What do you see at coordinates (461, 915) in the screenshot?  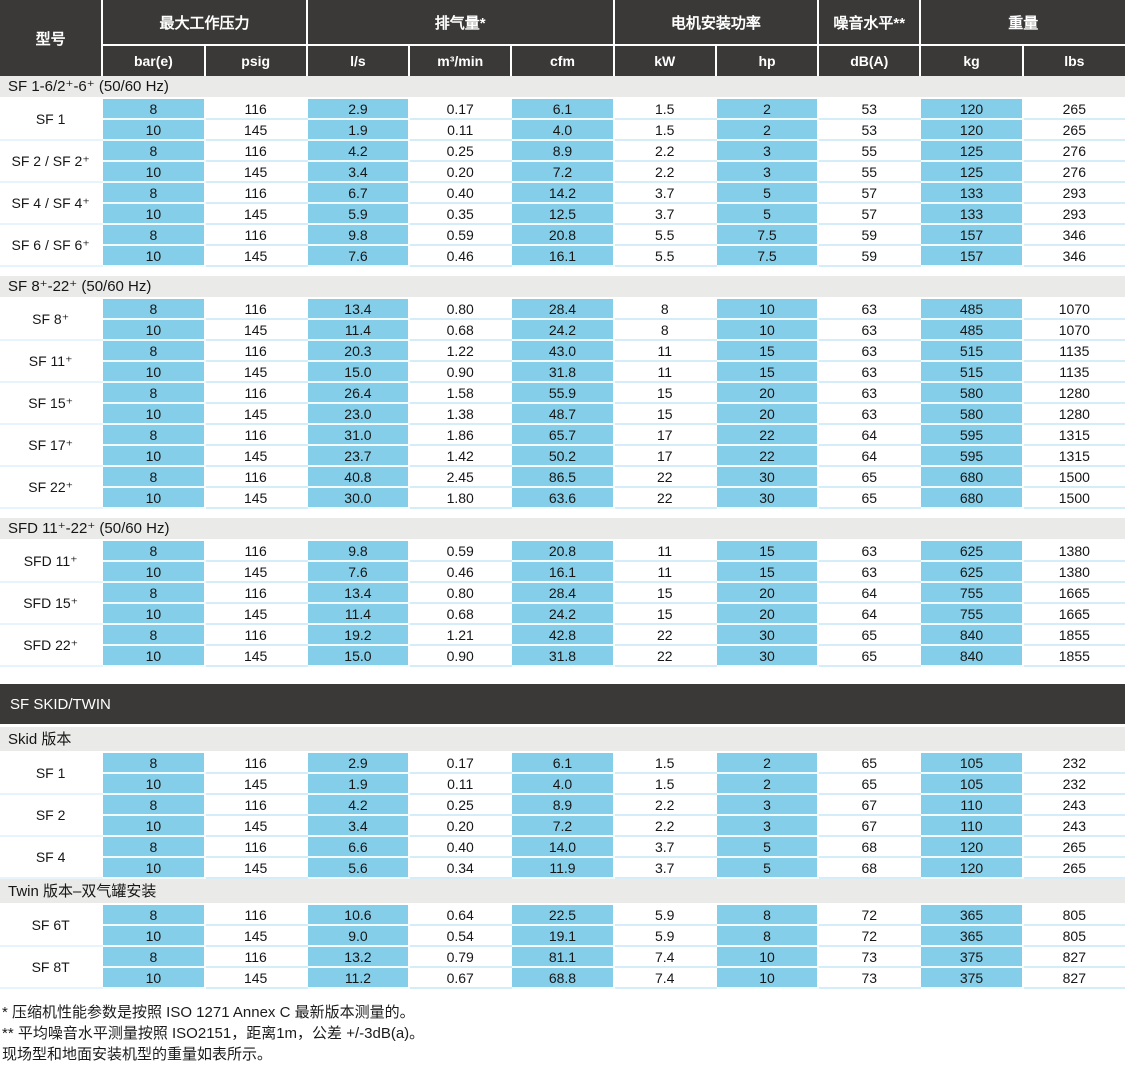 I see `data-cell: 0.64` at bounding box center [461, 915].